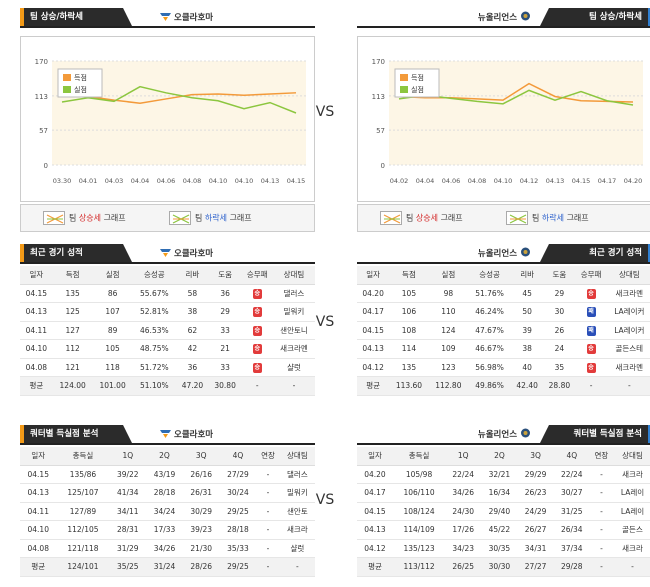  What do you see at coordinates (210, 218) in the screenshot?
I see `left-down-trend-button: 팀 하락세 그래프` at bounding box center [210, 218].